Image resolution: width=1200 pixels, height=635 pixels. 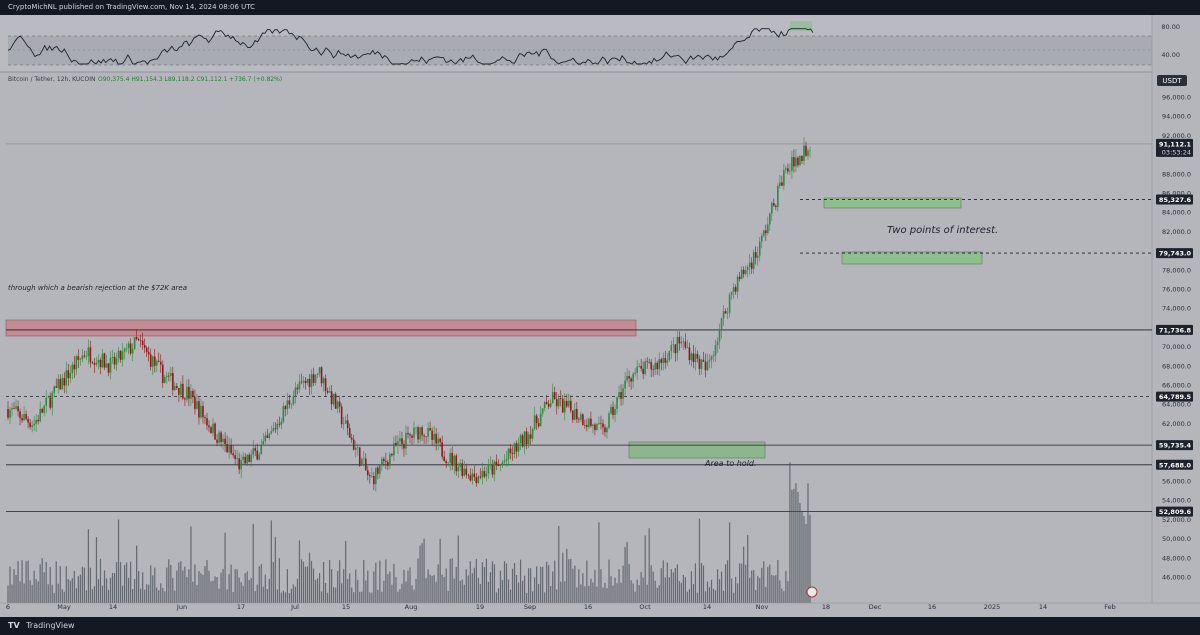 What do you see at coordinates (64, 607) in the screenshot?
I see `time-tick-label: May` at bounding box center [64, 607].